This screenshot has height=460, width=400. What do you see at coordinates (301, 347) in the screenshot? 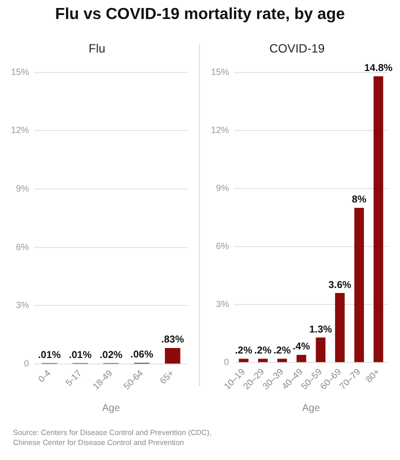
I see `data-label: .4%` at bounding box center [301, 347].